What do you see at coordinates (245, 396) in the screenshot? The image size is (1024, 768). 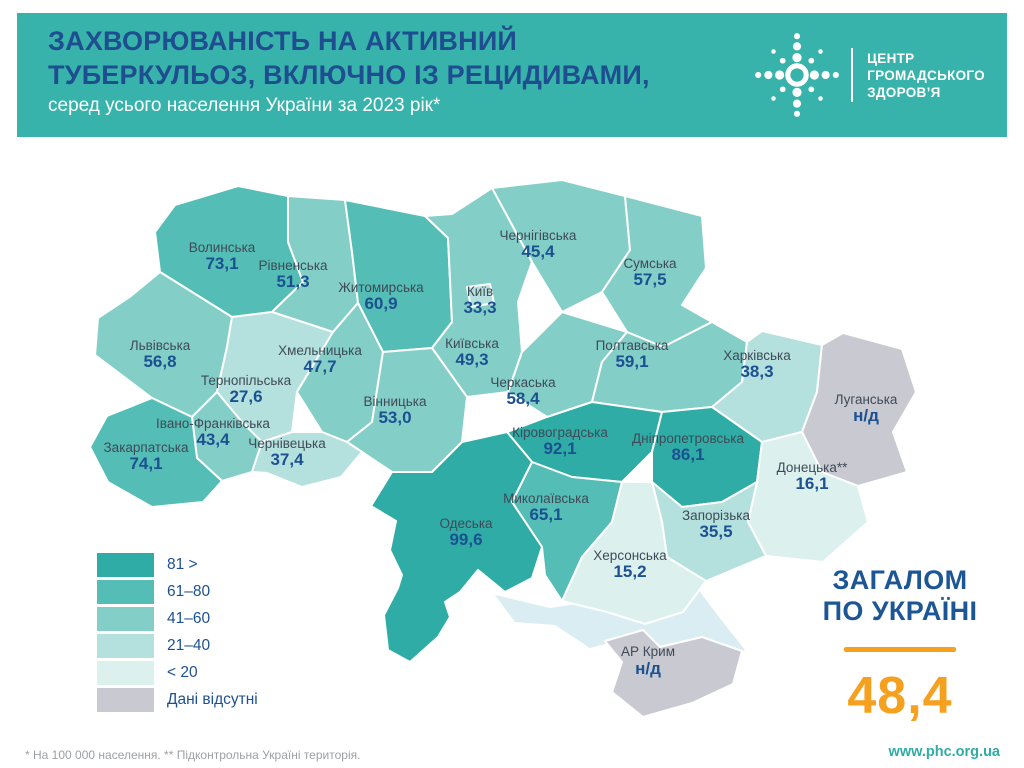 I see `region-value-label: 27,6` at bounding box center [245, 396].